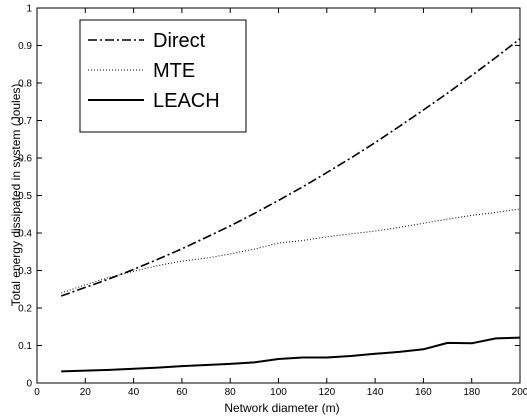 The width and height of the screenshot is (527, 417). I want to click on legend-label-direct: Direct, so click(179, 41).